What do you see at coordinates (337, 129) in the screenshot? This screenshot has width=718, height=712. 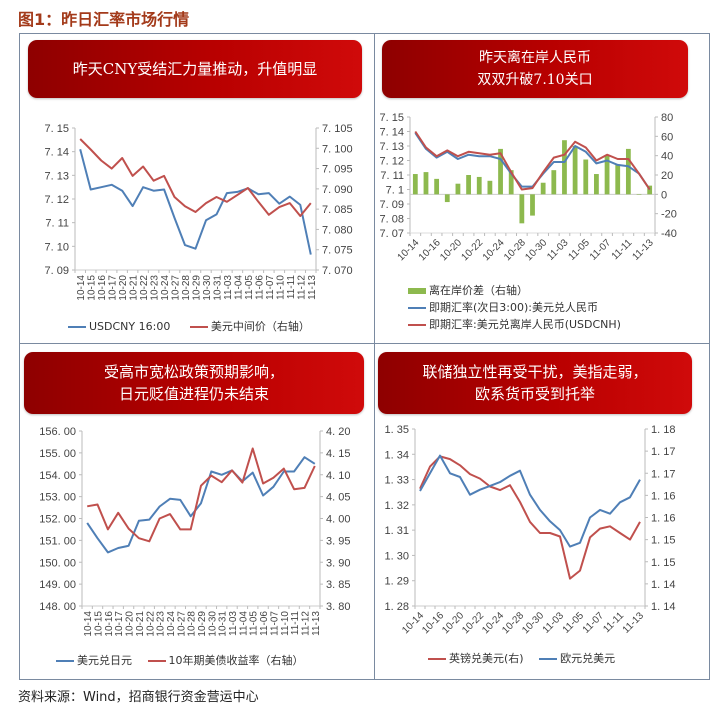 I see `y2-tick-label: 7. 105` at bounding box center [337, 129].